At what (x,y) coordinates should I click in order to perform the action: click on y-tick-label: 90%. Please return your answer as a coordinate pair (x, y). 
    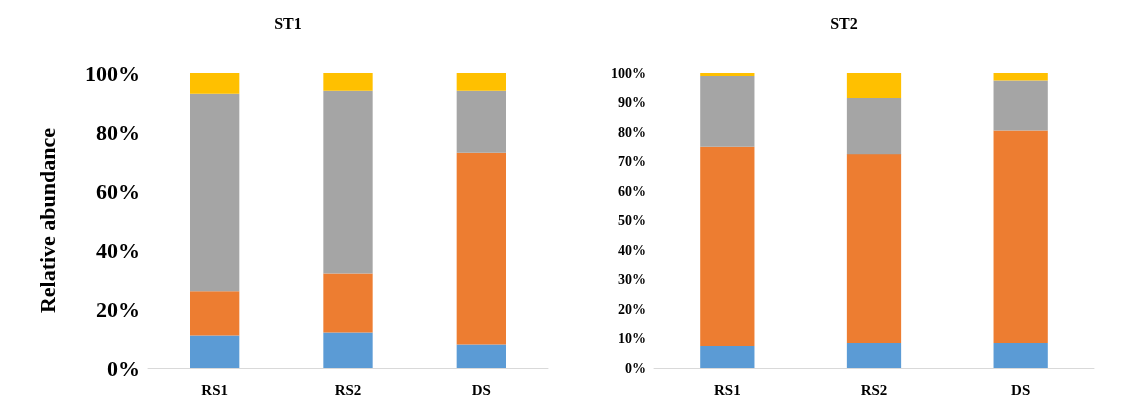
    Looking at the image, I should click on (632, 102).